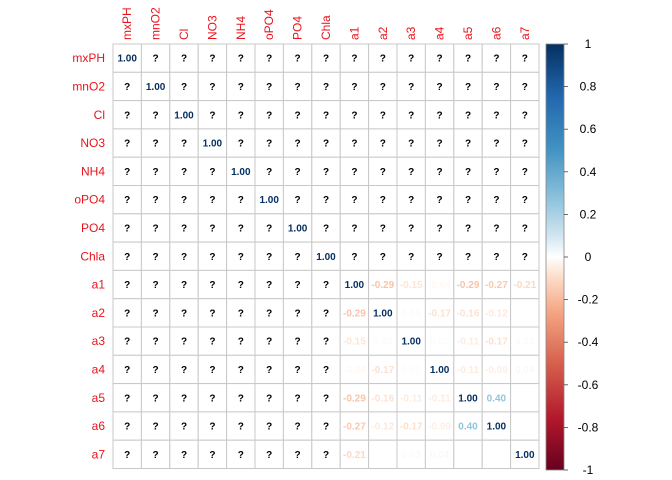 This screenshot has width=672, height=480. Describe the element at coordinates (496, 285) in the screenshot. I see `correlation-value: -0.27` at that location.